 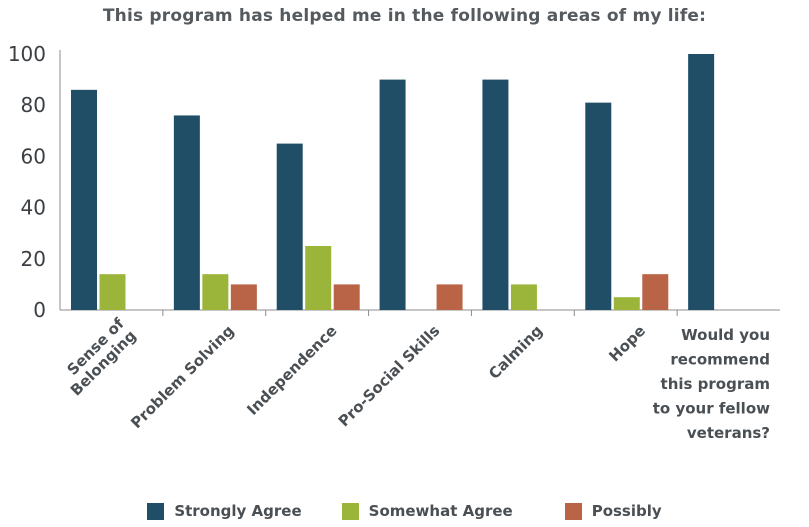 What do you see at coordinates (627, 344) in the screenshot?
I see `x-category-label: Hope` at bounding box center [627, 344].